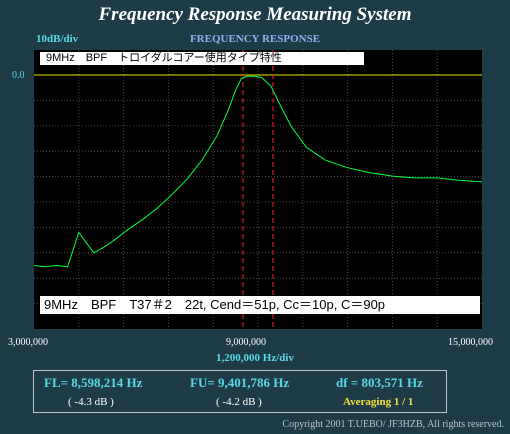 The image size is (510, 434). What do you see at coordinates (470, 342) in the screenshot?
I see `x-tick-end: 15,000,000` at bounding box center [470, 342].